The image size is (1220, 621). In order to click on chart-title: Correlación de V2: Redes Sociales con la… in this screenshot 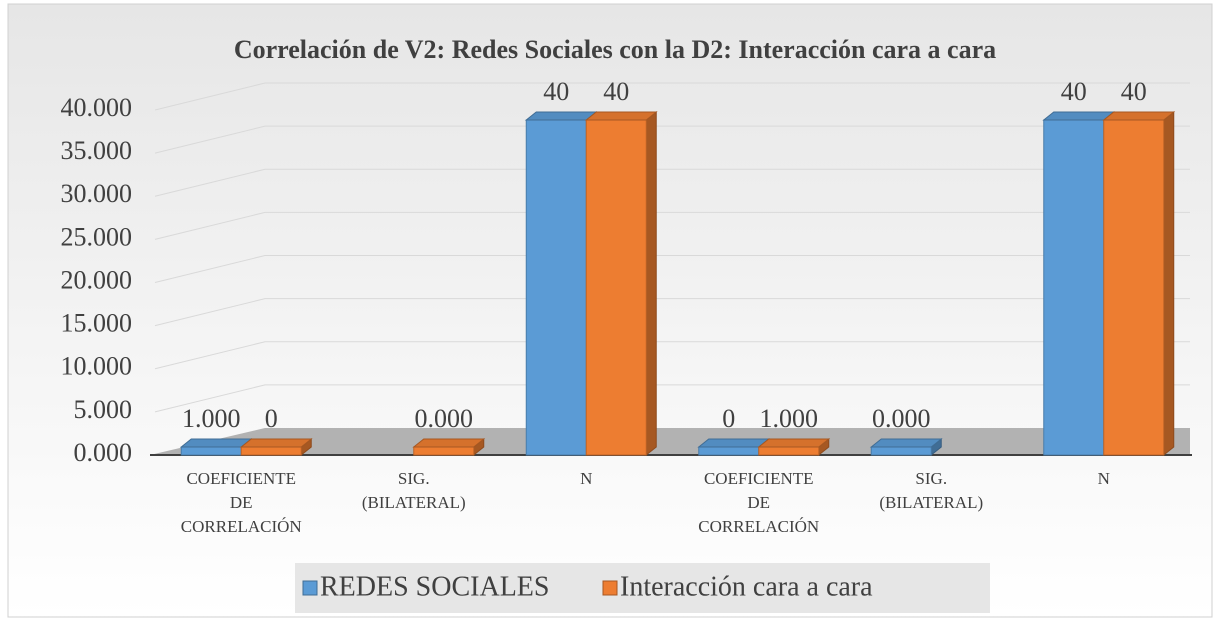, I will do `click(615, 49)`.